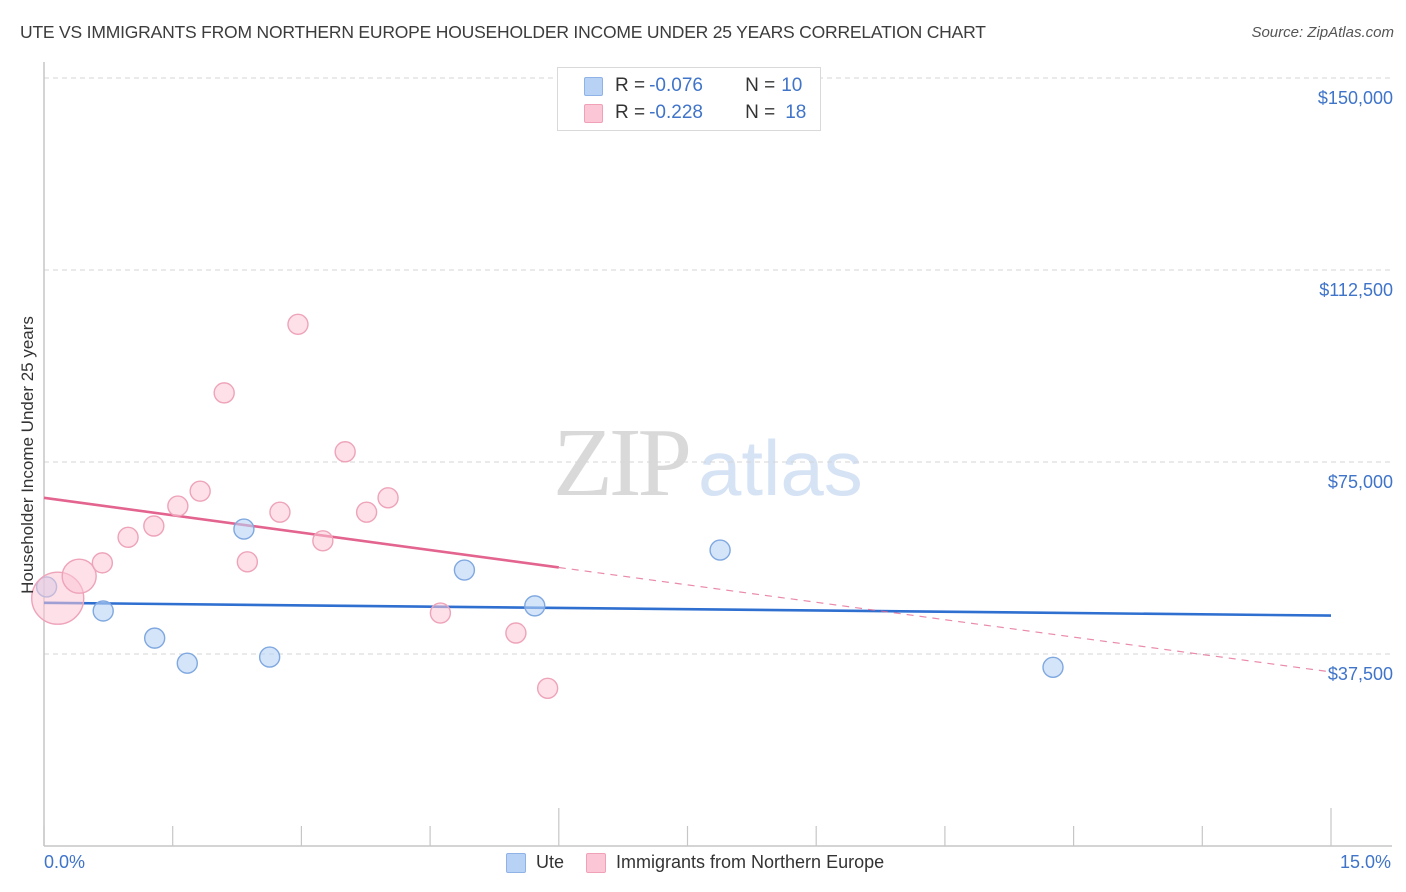 The height and width of the screenshot is (892, 1406). Describe the element at coordinates (1355, 386) in the screenshot. I see `y-tick-labels: $37,500 $75,000 $112,500 $150,000` at that location.